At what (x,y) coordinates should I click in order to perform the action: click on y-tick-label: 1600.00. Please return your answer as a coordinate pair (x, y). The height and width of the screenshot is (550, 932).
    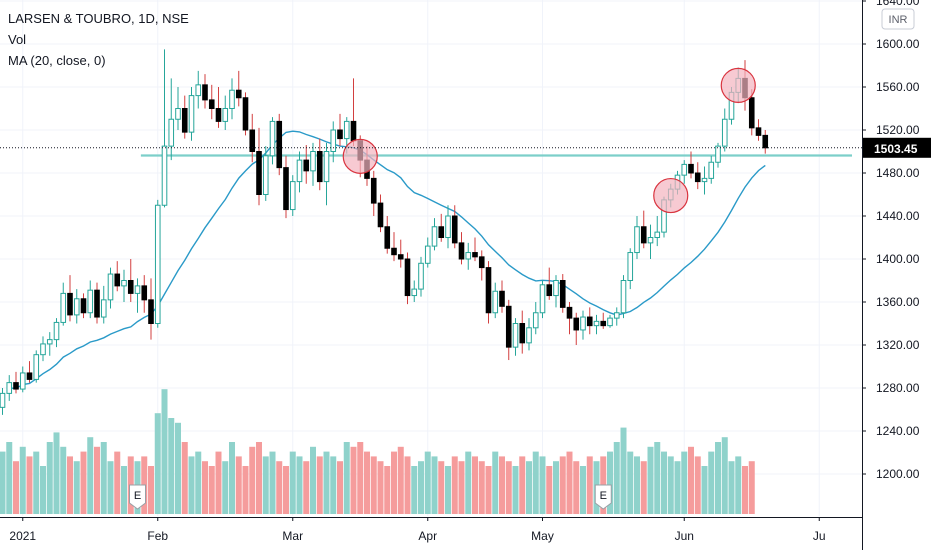
    Looking at the image, I should click on (898, 44).